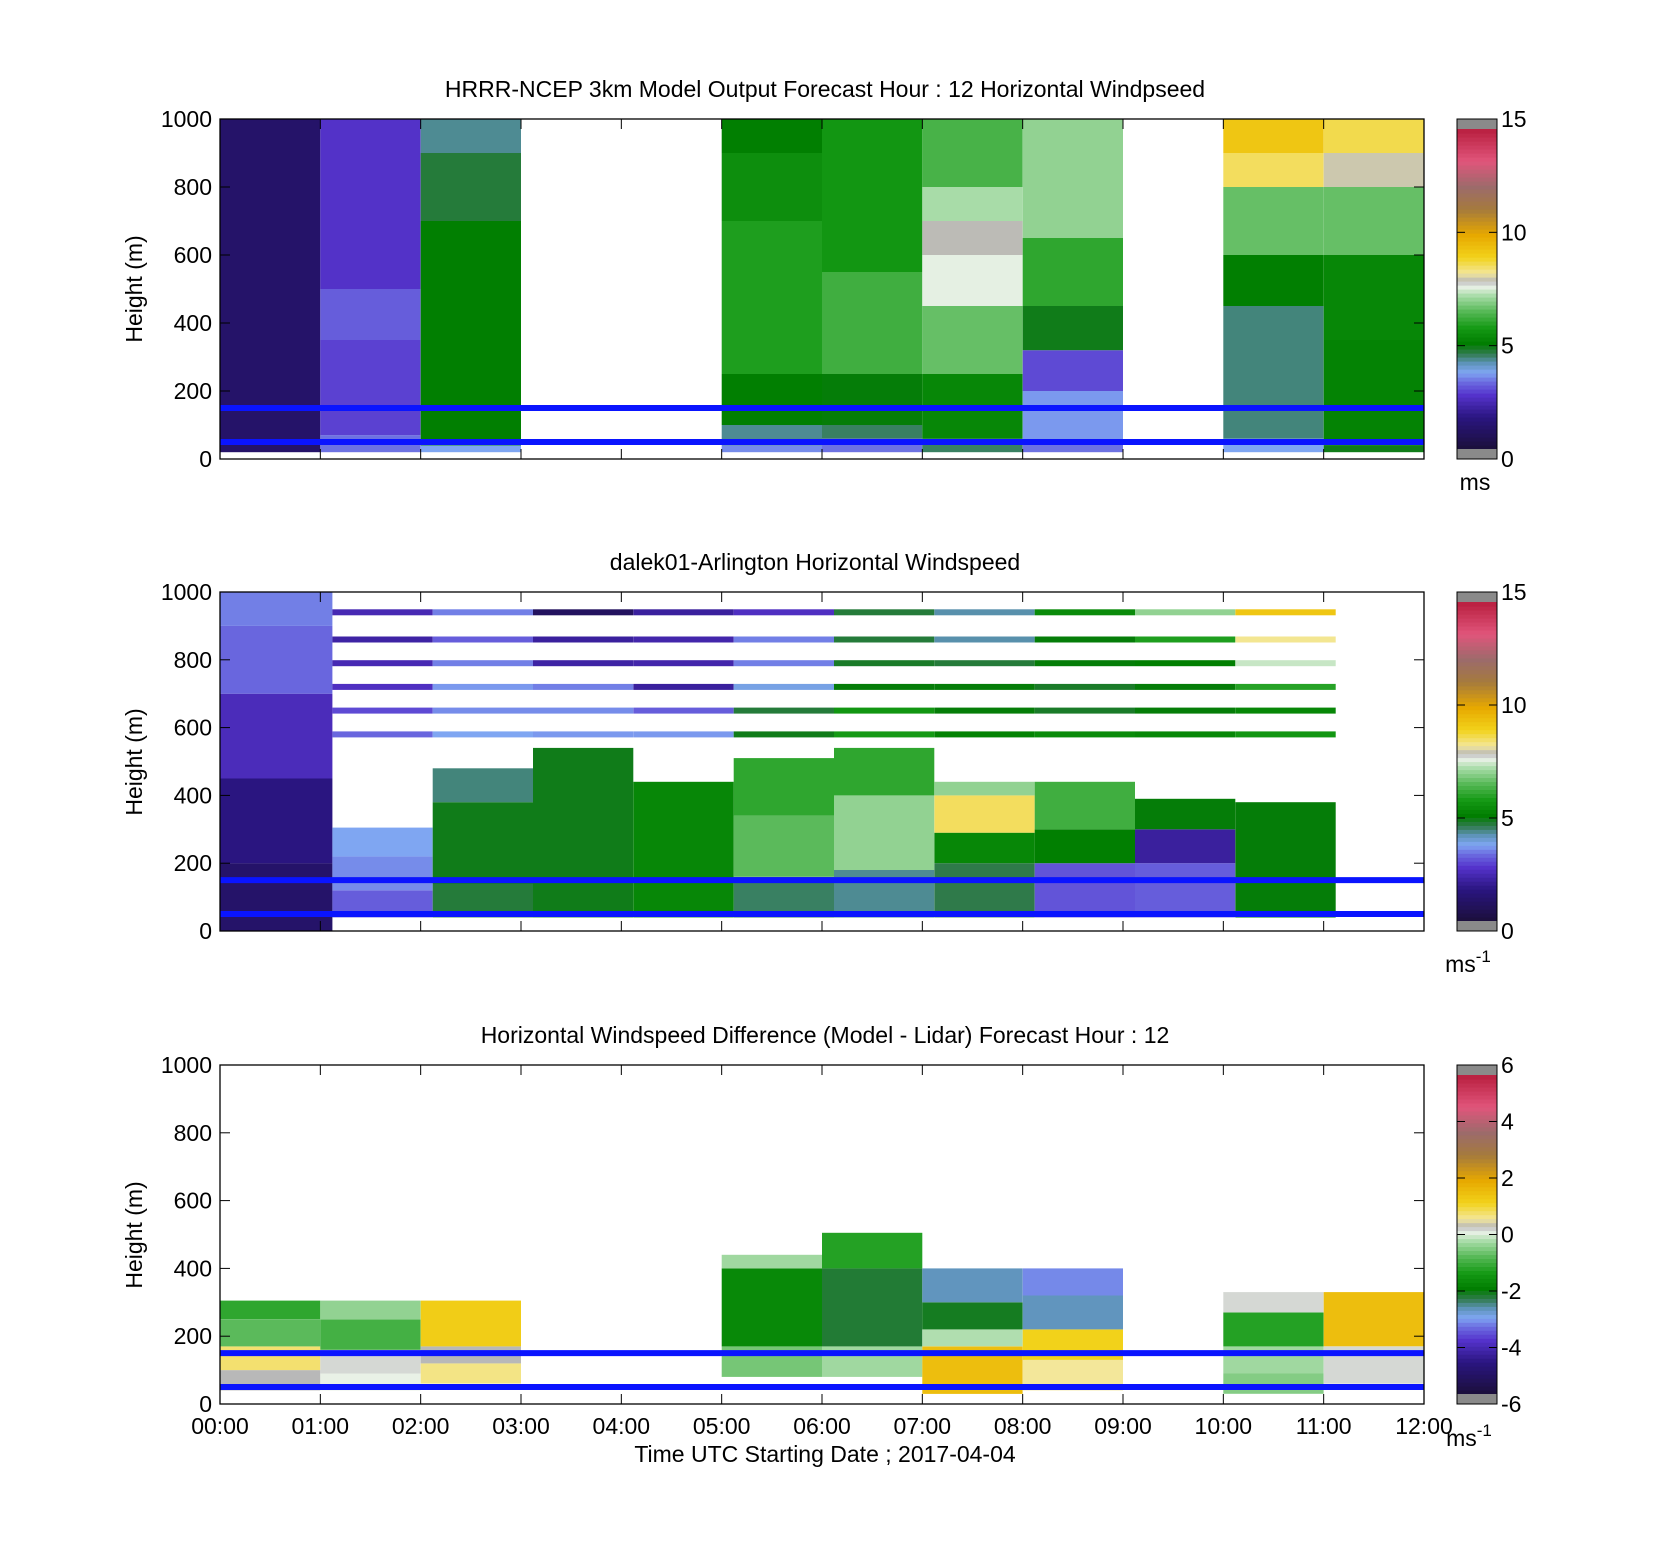  I want to click on x-axis-label: Time UTC Starting Date ; 2017-04-04, so click(825, 1454).